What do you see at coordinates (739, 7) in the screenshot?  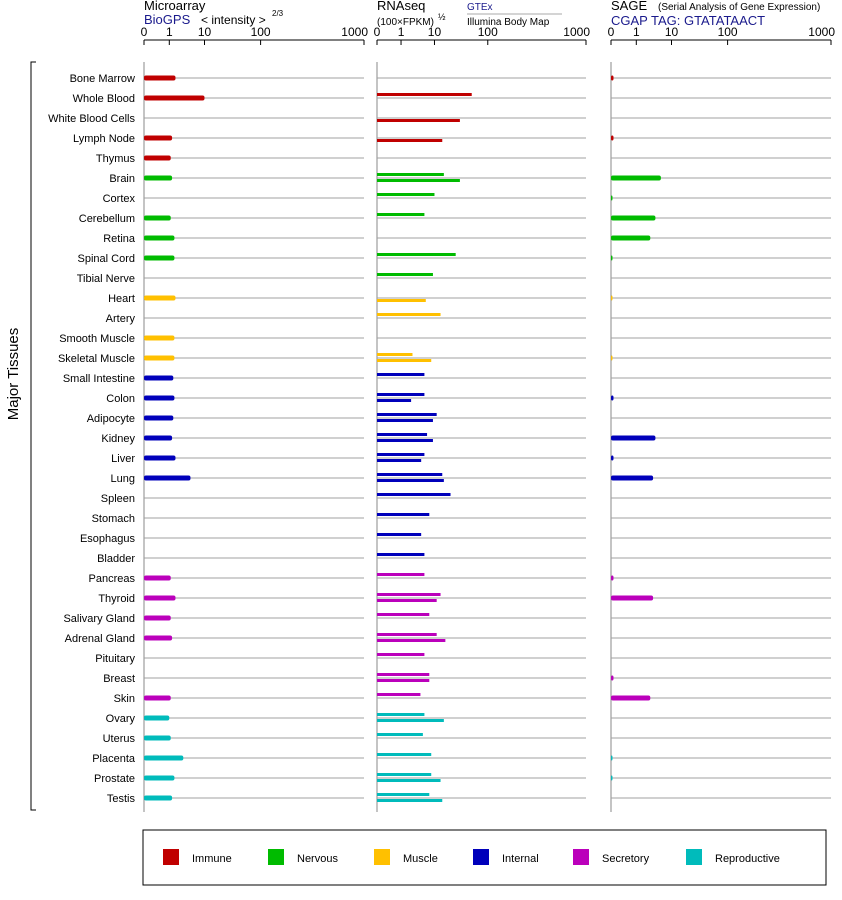 I see `panel-title-sage-note: (Serial Analysis of Gene Expression)` at bounding box center [739, 7].